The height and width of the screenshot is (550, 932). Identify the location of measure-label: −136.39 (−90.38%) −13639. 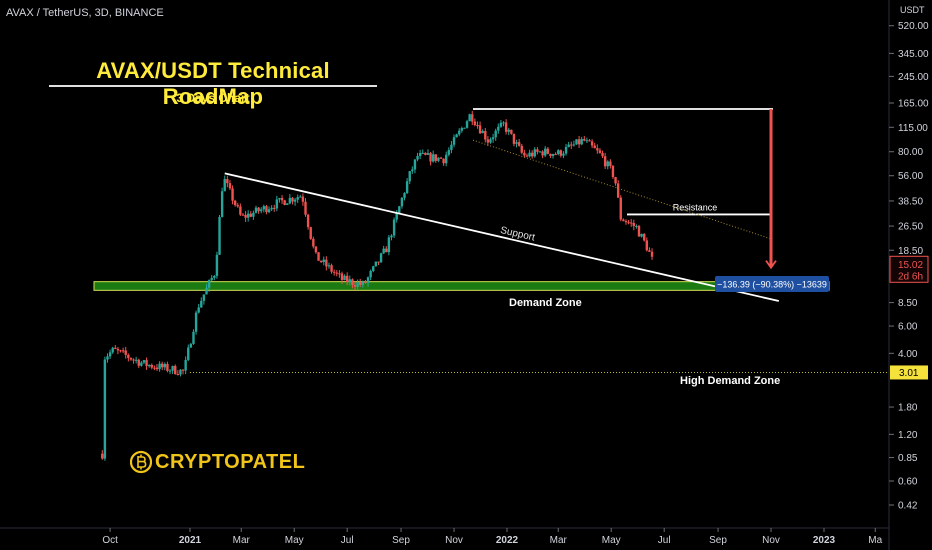
(772, 285).